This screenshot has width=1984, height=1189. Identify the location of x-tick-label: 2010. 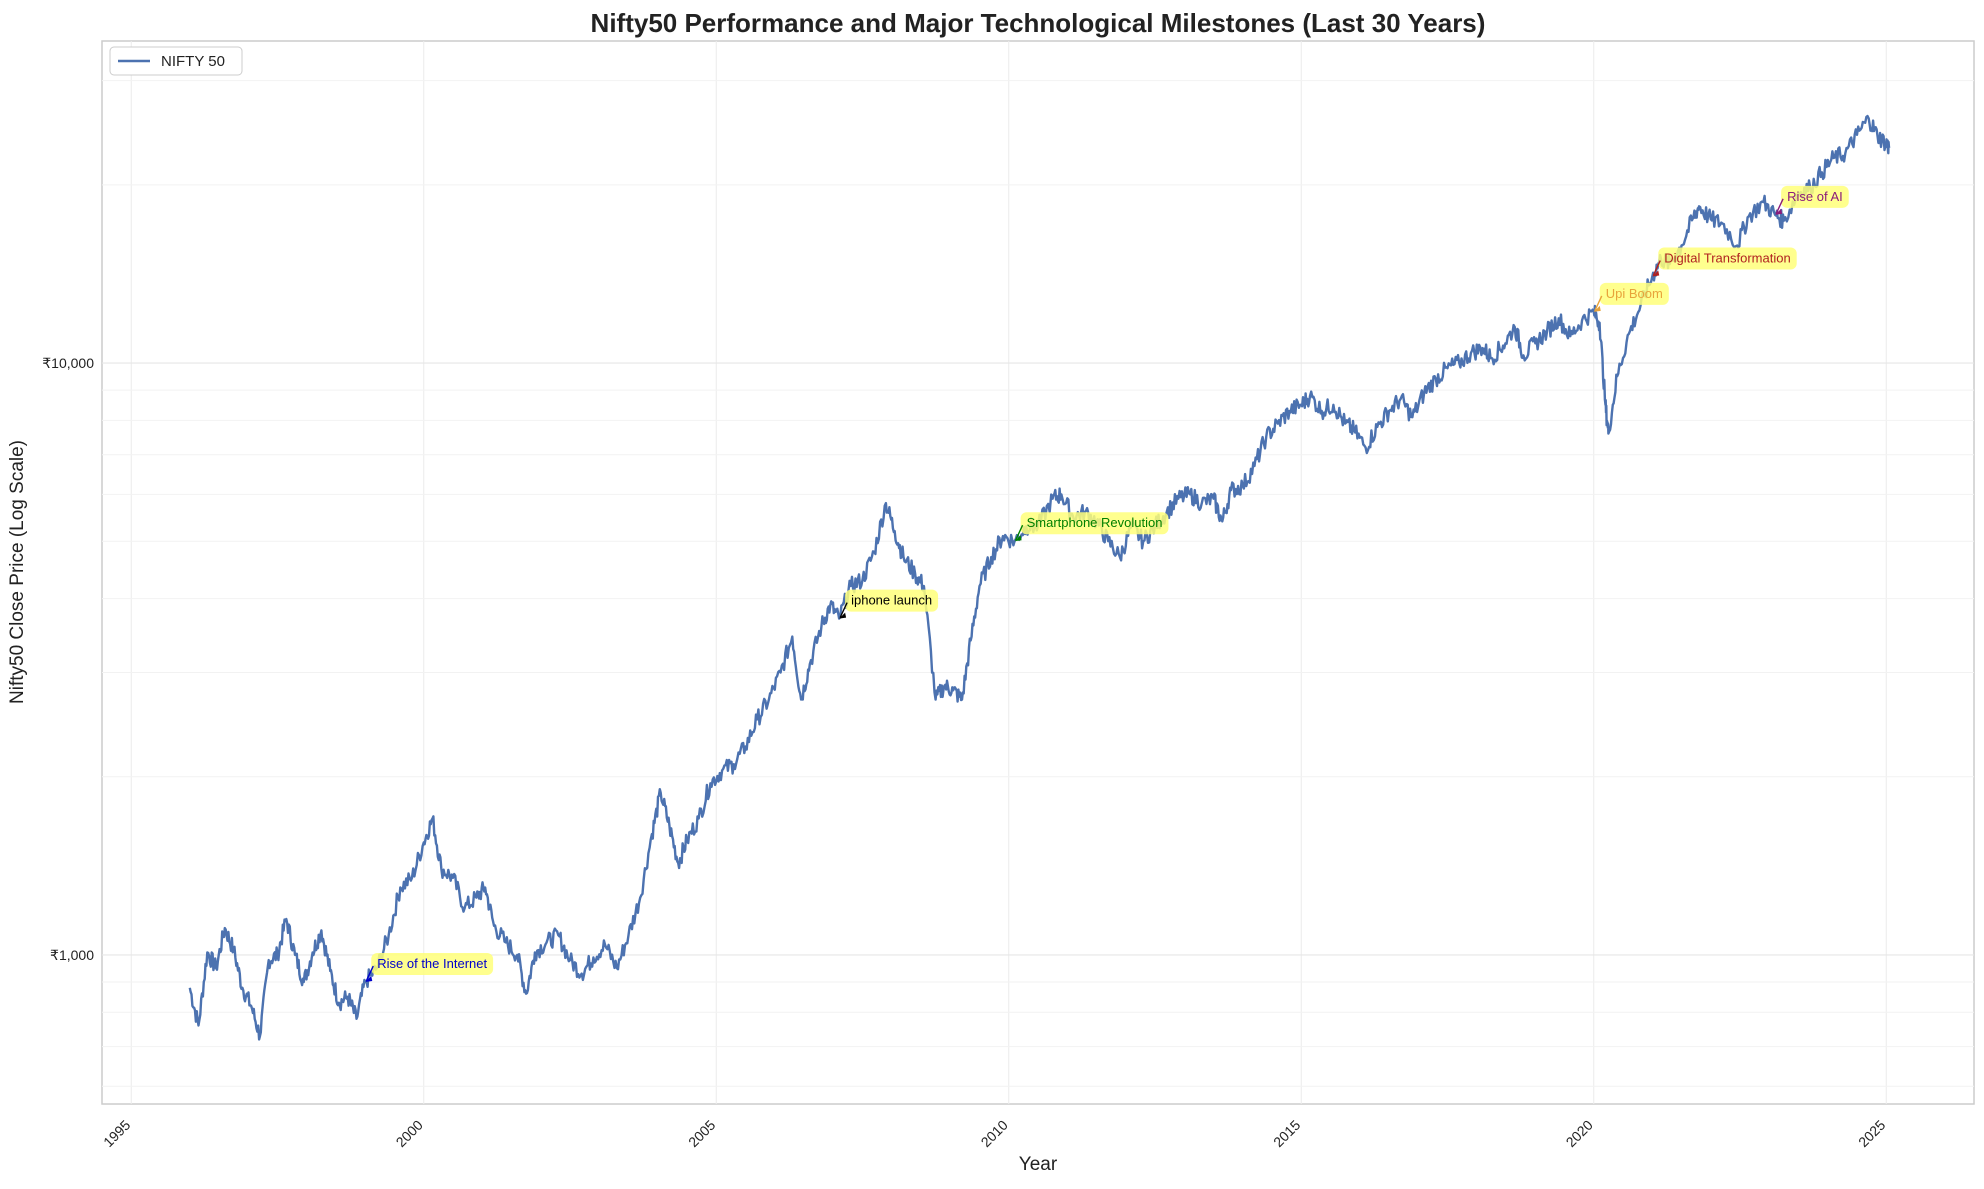
(994, 1133).